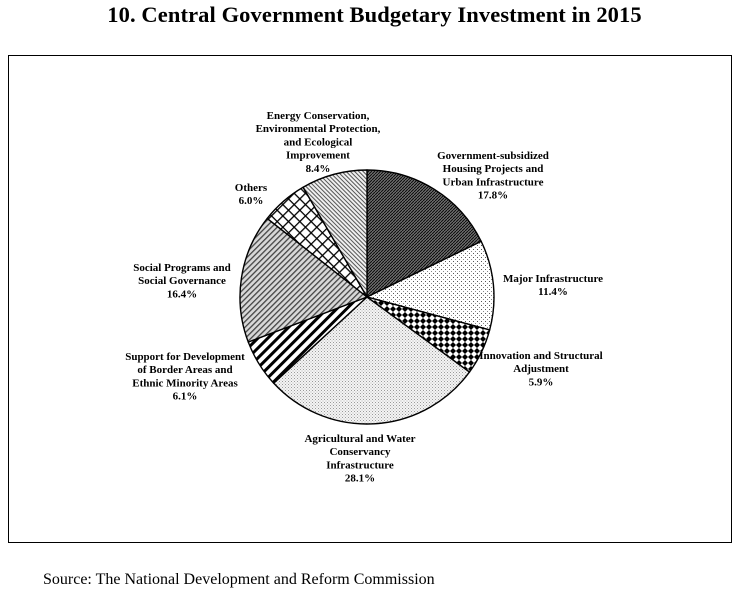 The width and height of the screenshot is (749, 594). I want to click on slice-name-line: of Border Areas and, so click(184, 370).